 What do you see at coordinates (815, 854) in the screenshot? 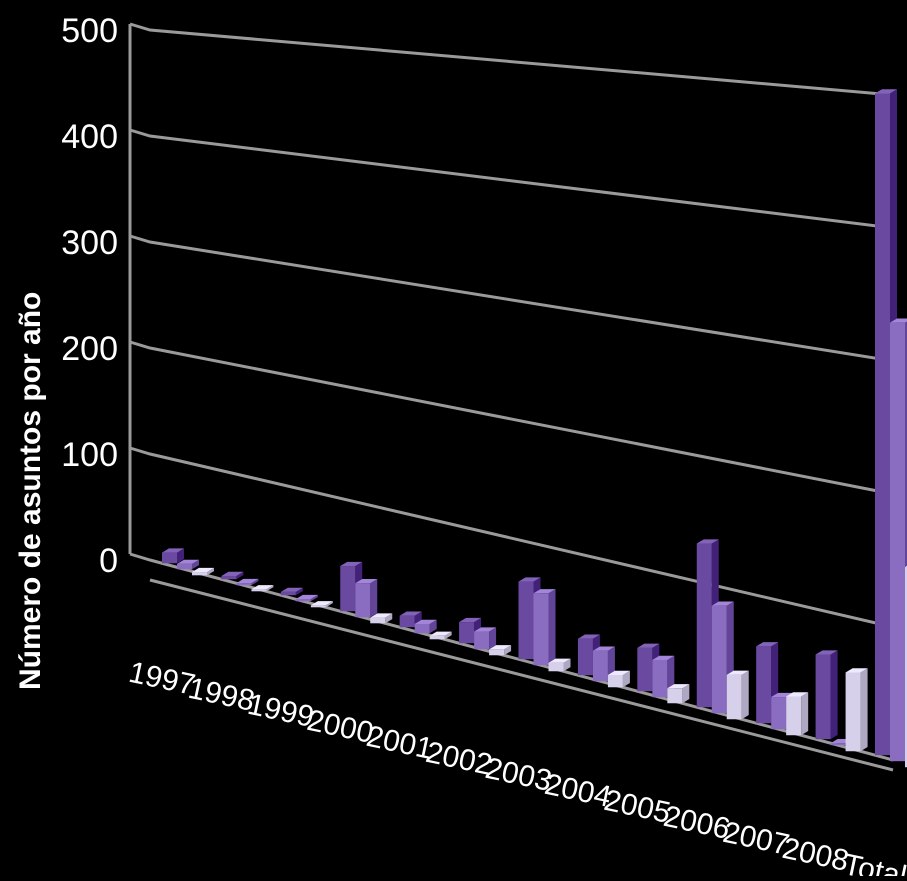
I see `x-tick-label: 2008` at bounding box center [815, 854].